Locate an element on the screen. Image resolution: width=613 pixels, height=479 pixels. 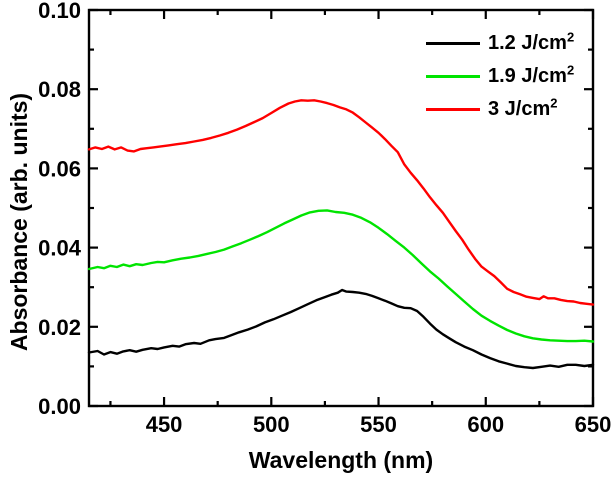
legend-label: 1.9 J/cm2 is located at coordinates (531, 75).